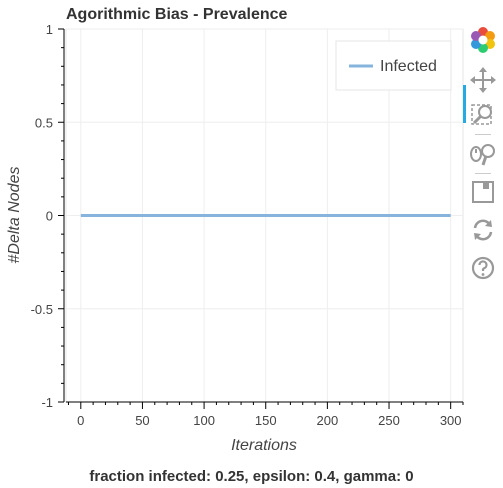 This screenshot has height=488, width=503. Describe the element at coordinates (142, 420) in the screenshot. I see `x-tick-label-1: 50` at that location.